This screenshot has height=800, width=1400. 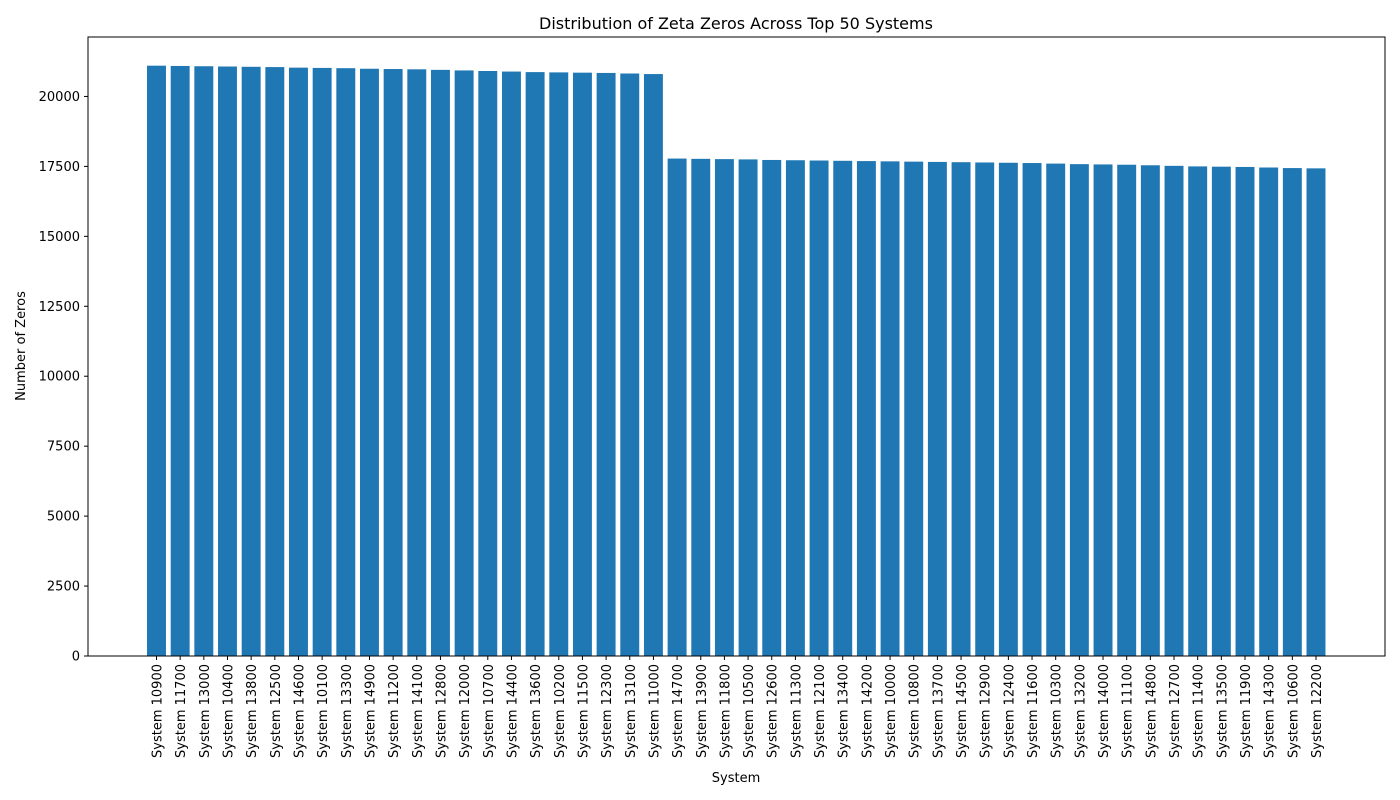 What do you see at coordinates (1104, 711) in the screenshot?
I see `x-tick-label: System 14000` at bounding box center [1104, 711].